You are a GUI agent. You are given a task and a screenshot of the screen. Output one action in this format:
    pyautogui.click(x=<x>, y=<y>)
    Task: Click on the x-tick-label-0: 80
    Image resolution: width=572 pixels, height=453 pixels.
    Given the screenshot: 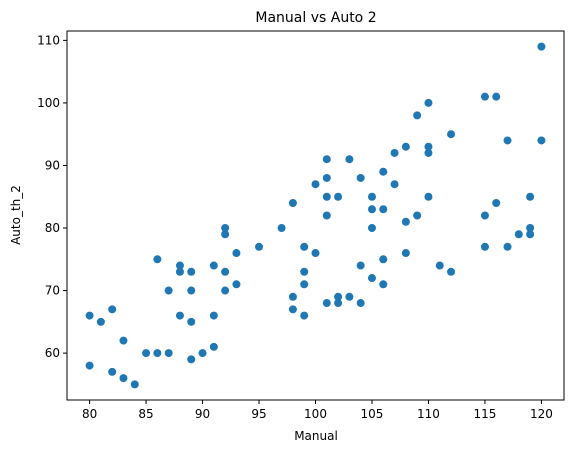 What is the action you would take?
    pyautogui.click(x=89, y=414)
    